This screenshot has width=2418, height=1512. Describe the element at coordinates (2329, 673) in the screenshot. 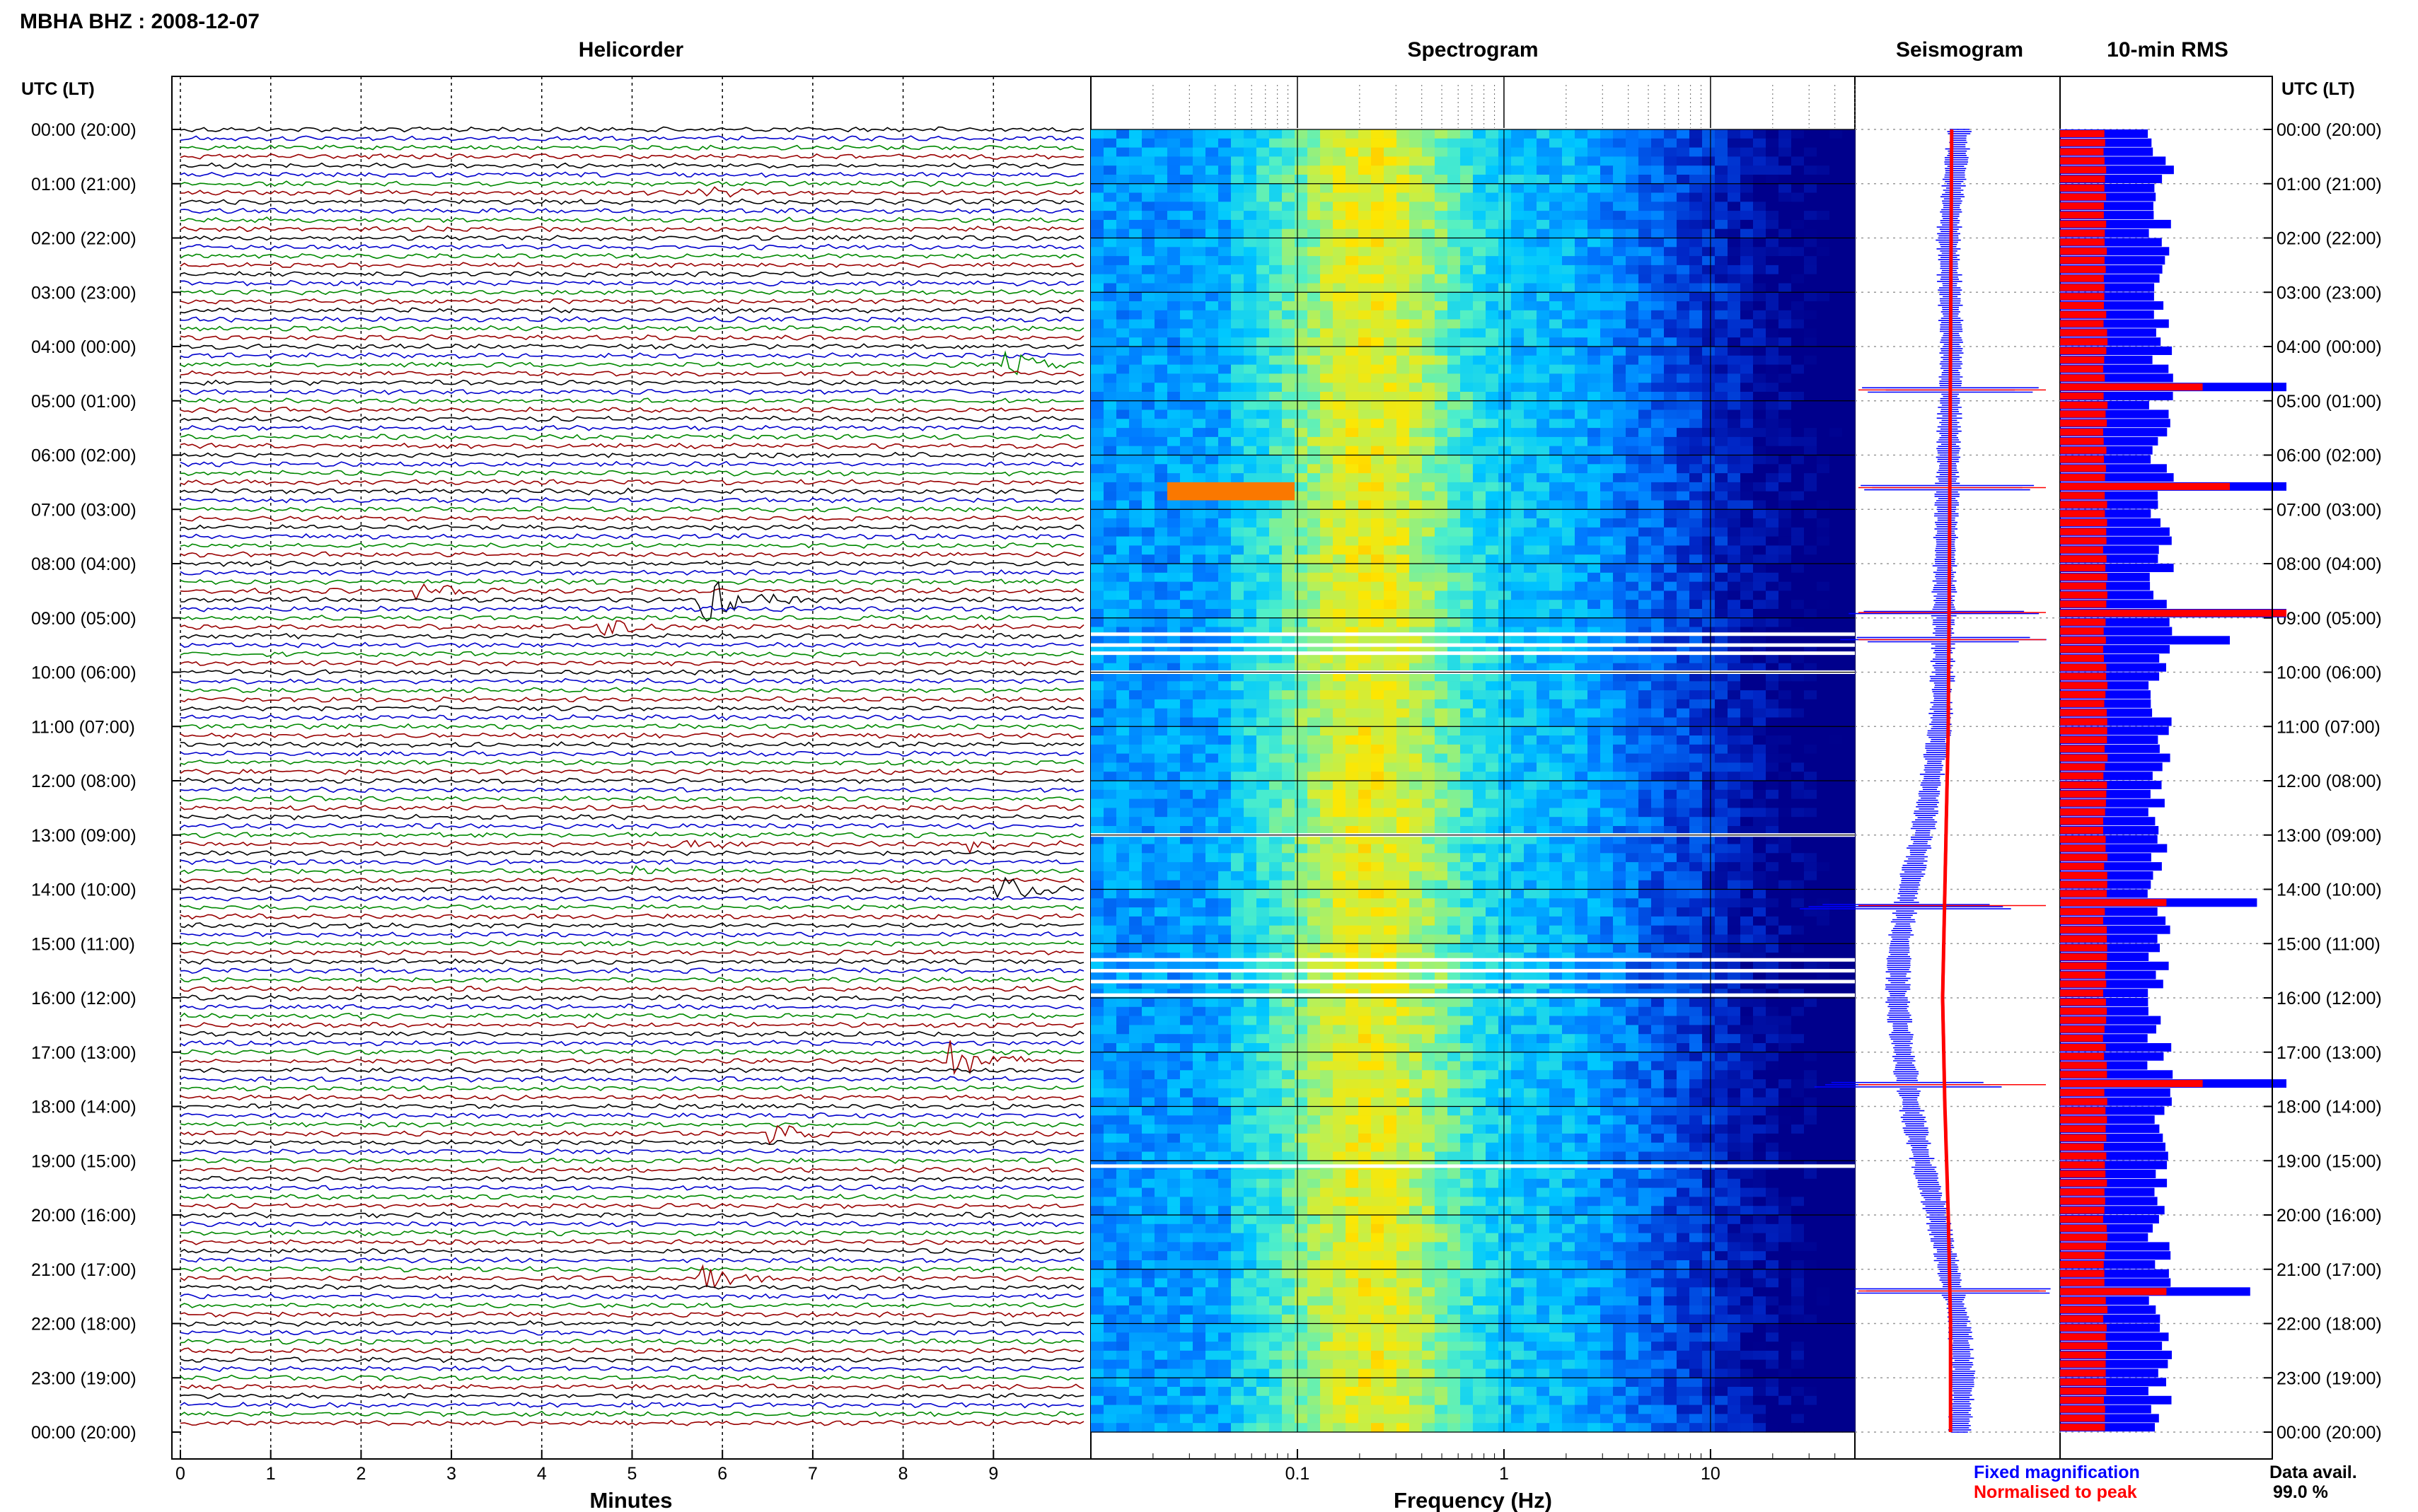

I see `time-label-right: 10:00 (06:00)` at that location.